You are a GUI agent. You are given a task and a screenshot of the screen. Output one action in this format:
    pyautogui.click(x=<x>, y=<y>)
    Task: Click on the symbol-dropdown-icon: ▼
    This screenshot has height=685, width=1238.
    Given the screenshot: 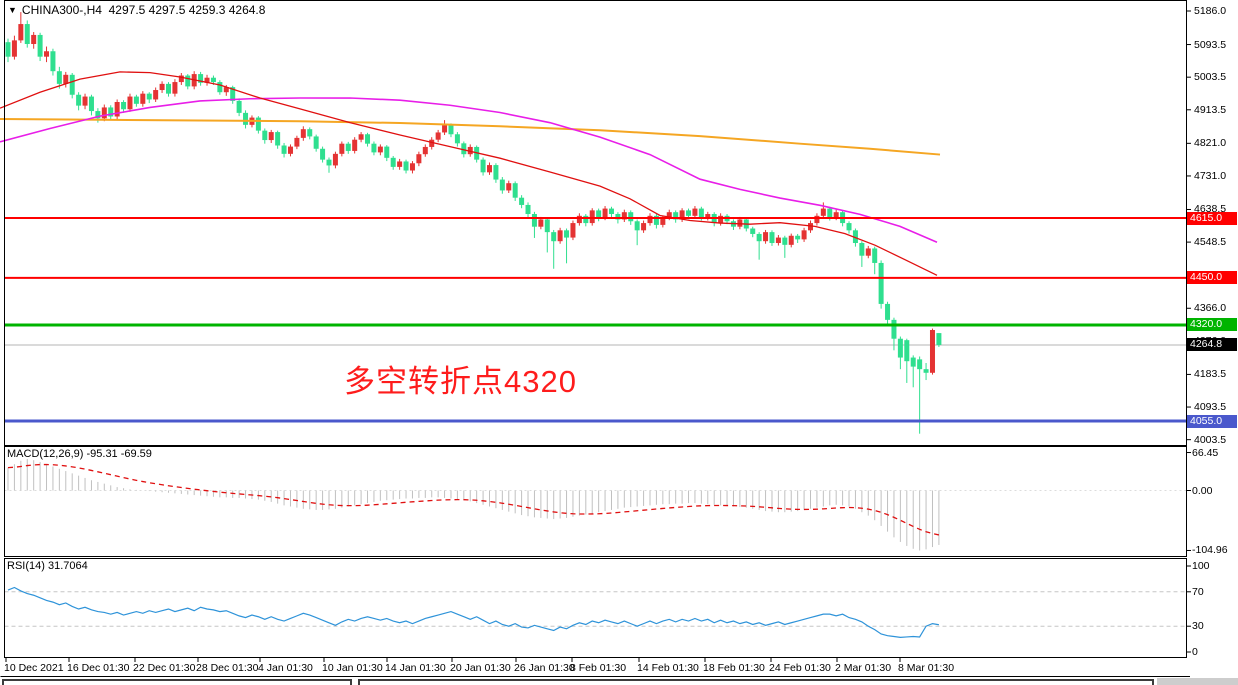 What is the action you would take?
    pyautogui.click(x=12, y=10)
    